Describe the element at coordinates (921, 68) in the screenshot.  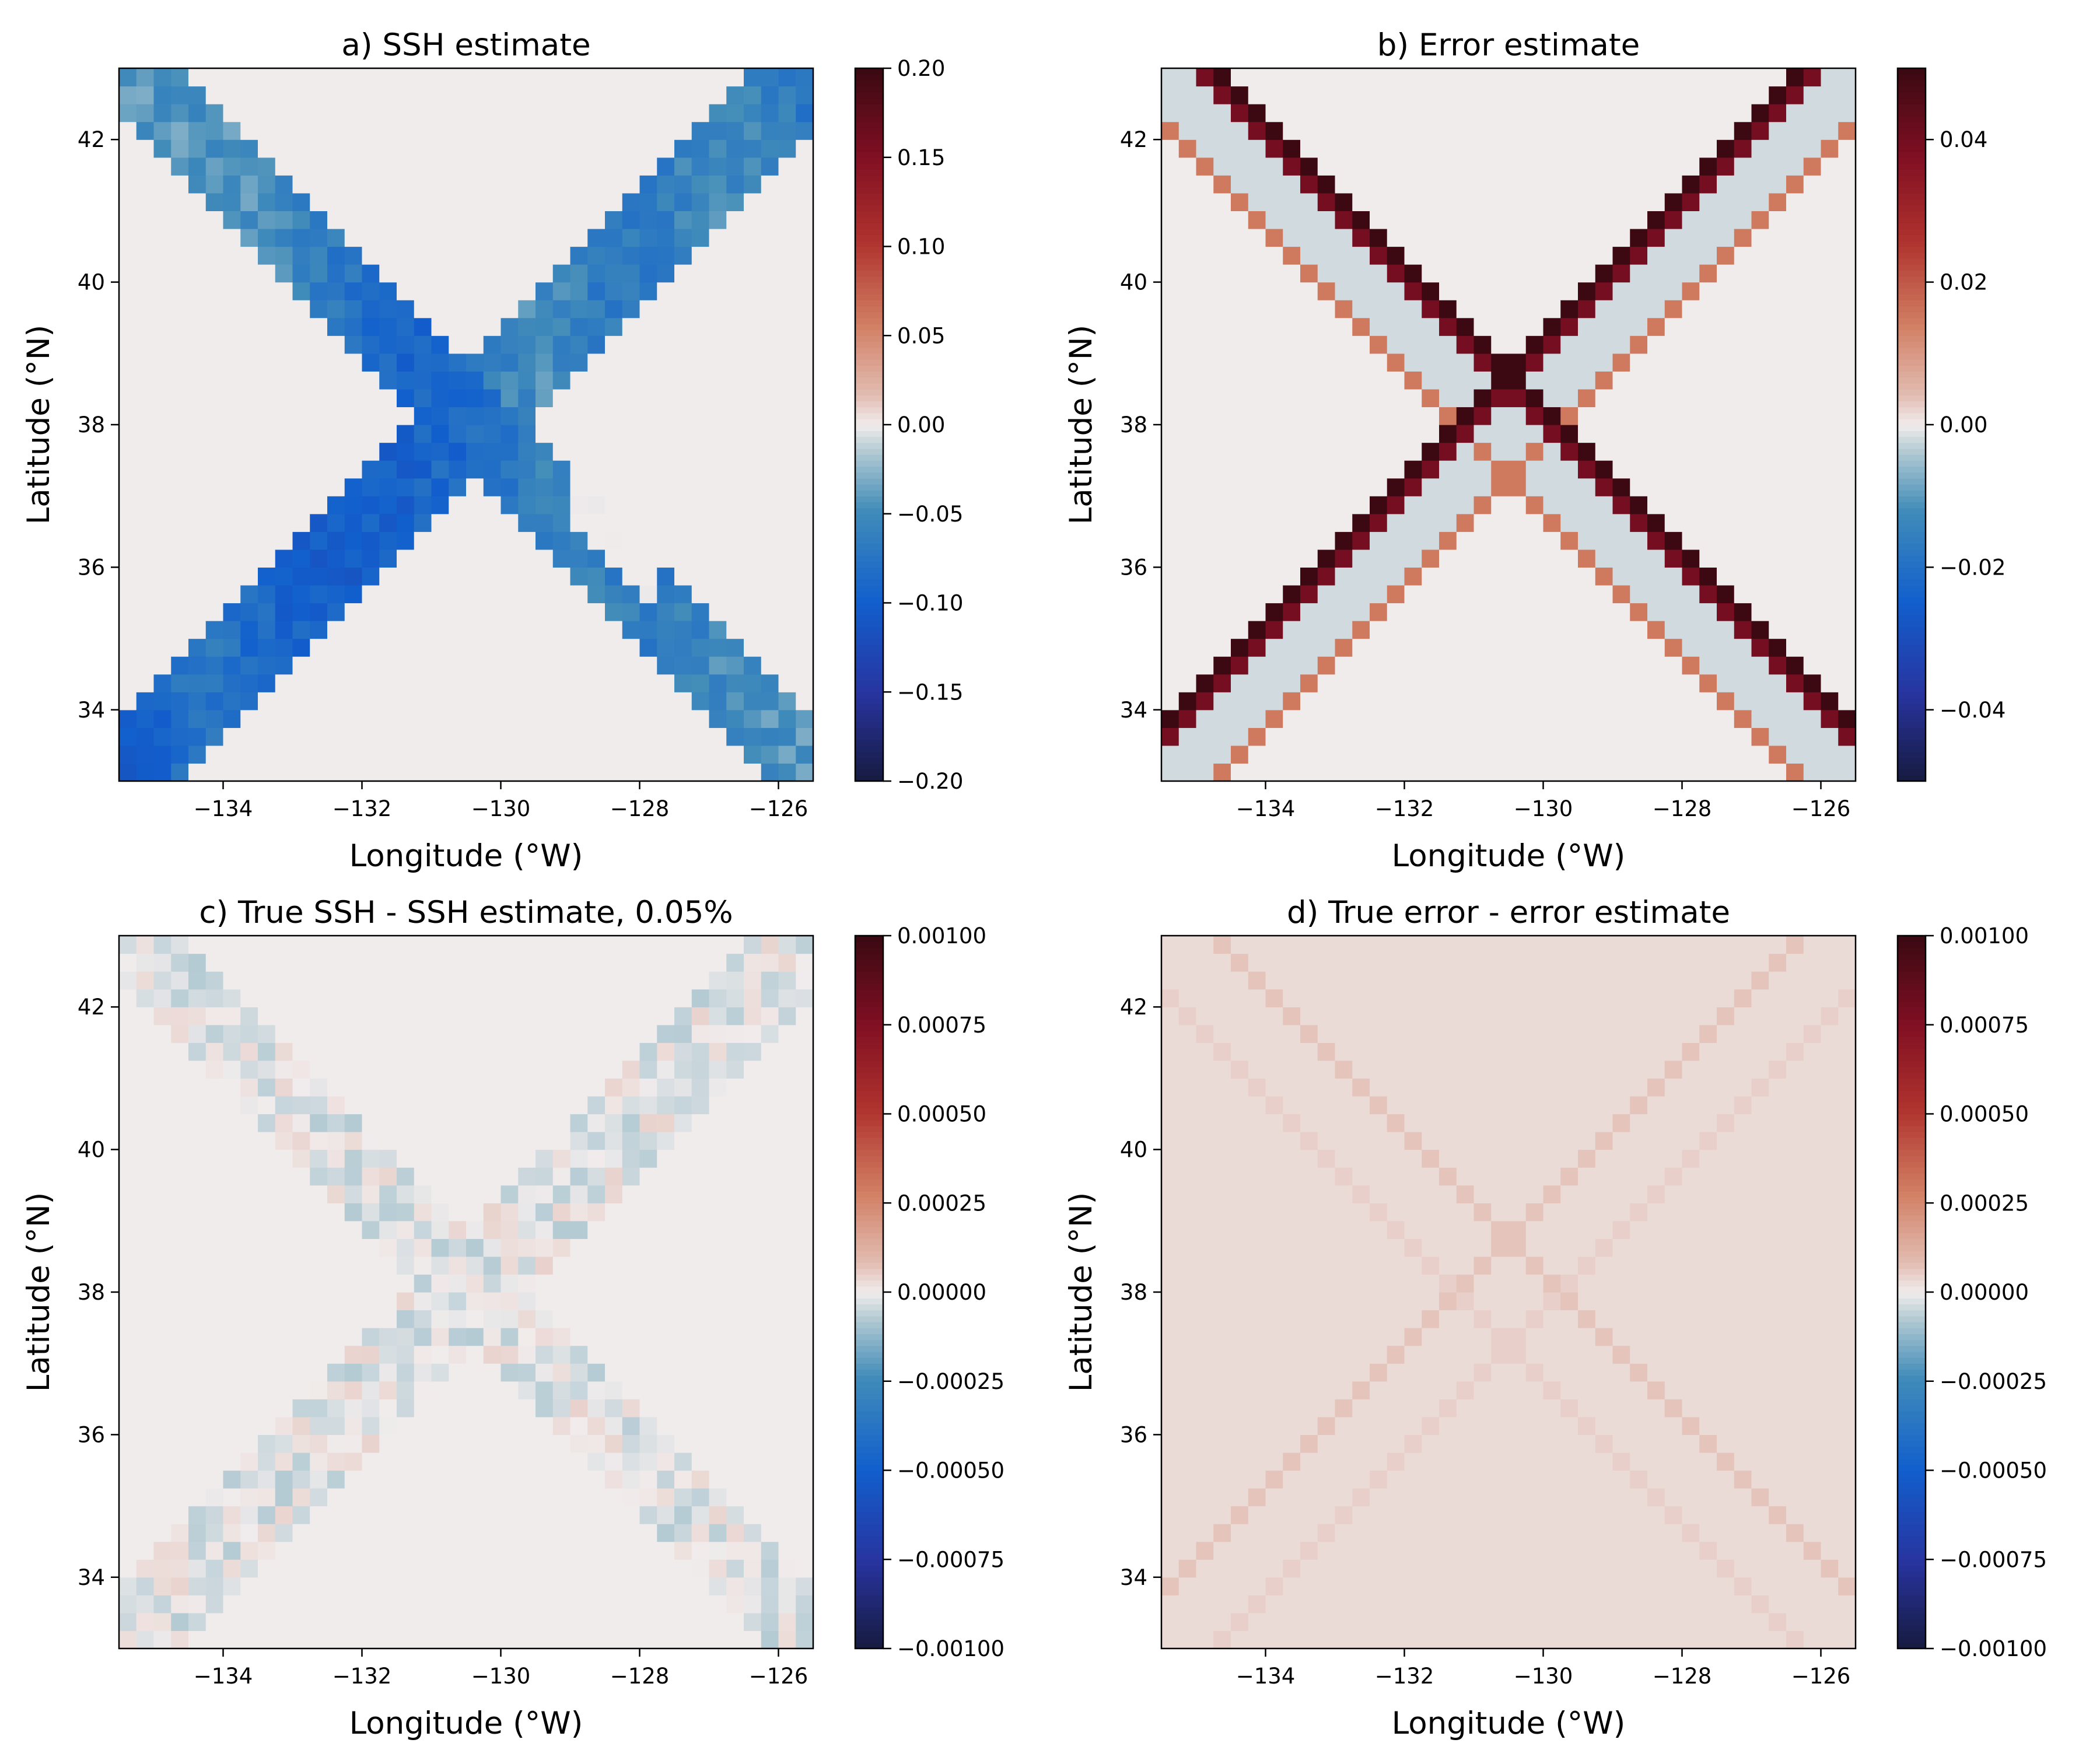
I see `colorbar-tick-label: 0.20` at that location.